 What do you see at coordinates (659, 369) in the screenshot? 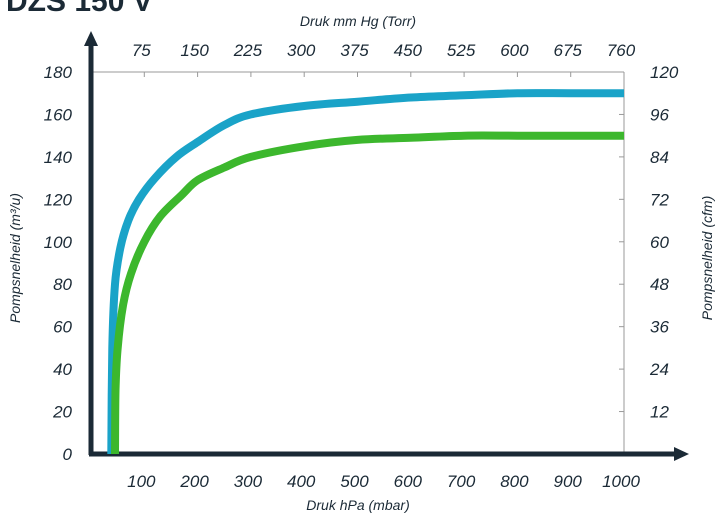
I see `y2-tick-label: 24` at bounding box center [659, 369].